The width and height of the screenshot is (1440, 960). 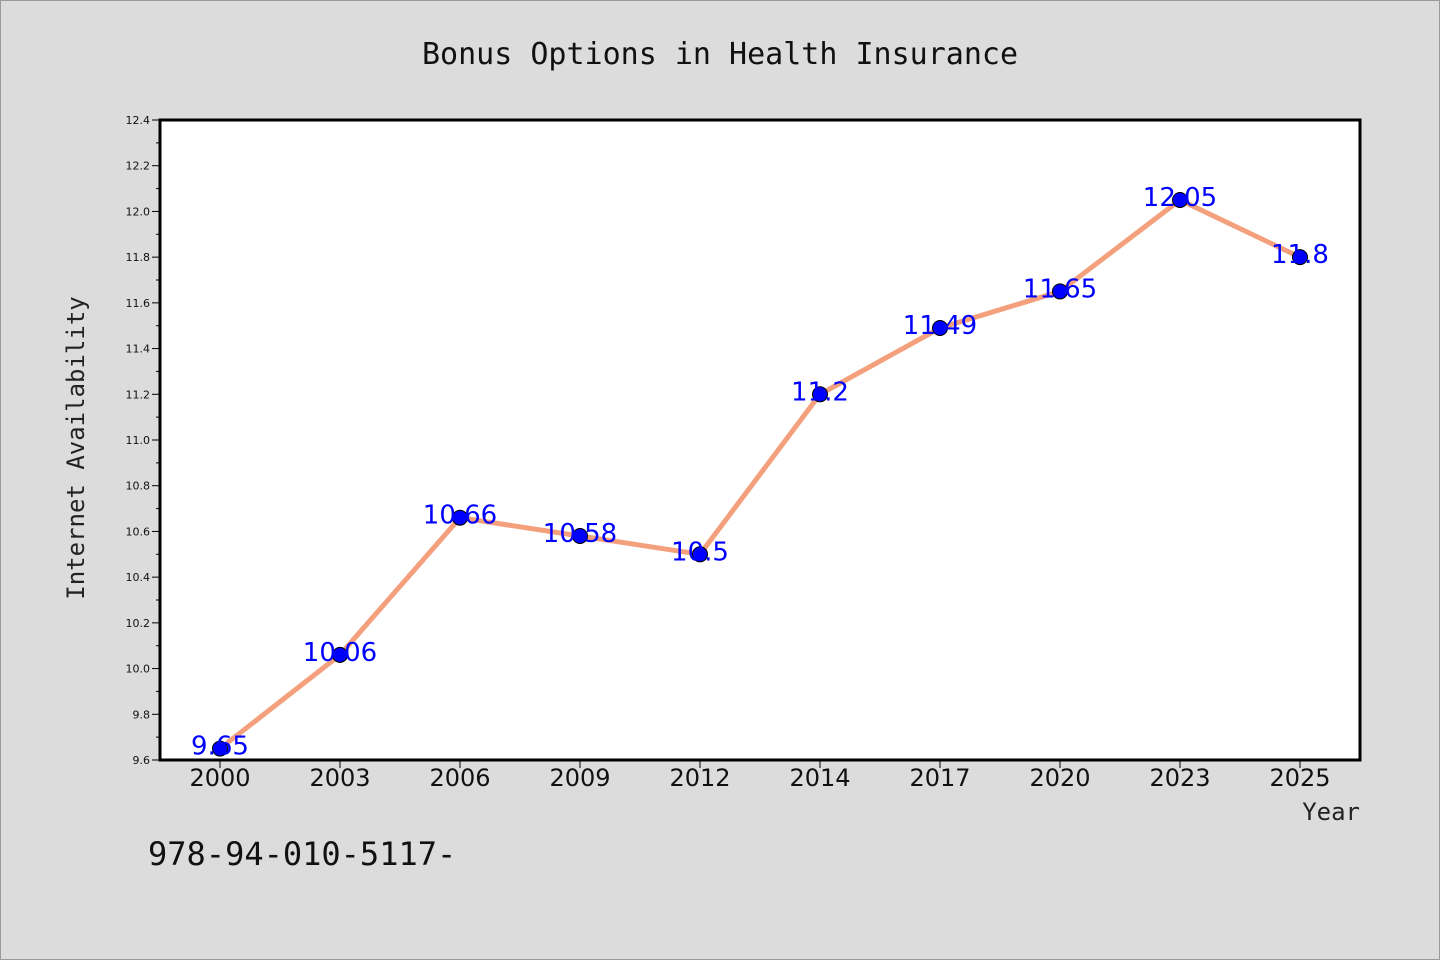 What do you see at coordinates (699, 778) in the screenshot?
I see `x-tick-label: 2012` at bounding box center [699, 778].